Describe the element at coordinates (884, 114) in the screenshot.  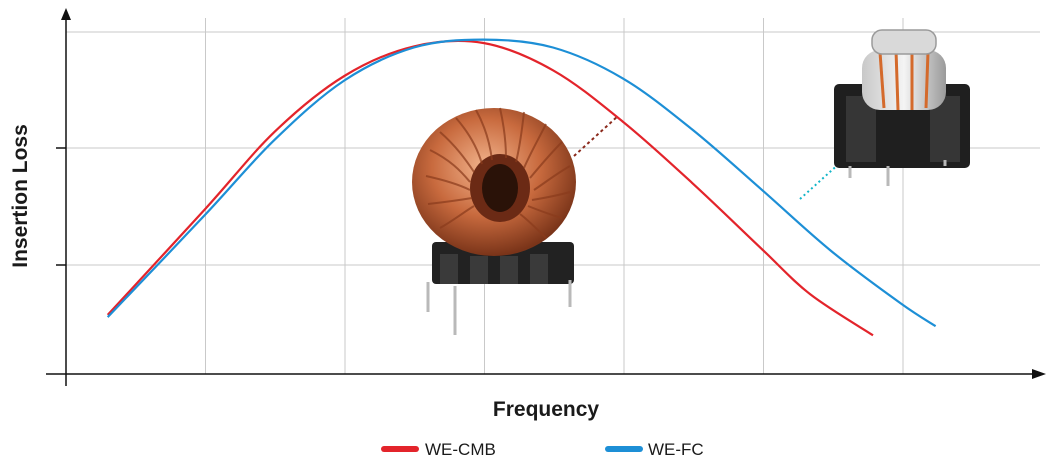
I see `filter-choke-icon` at that location.